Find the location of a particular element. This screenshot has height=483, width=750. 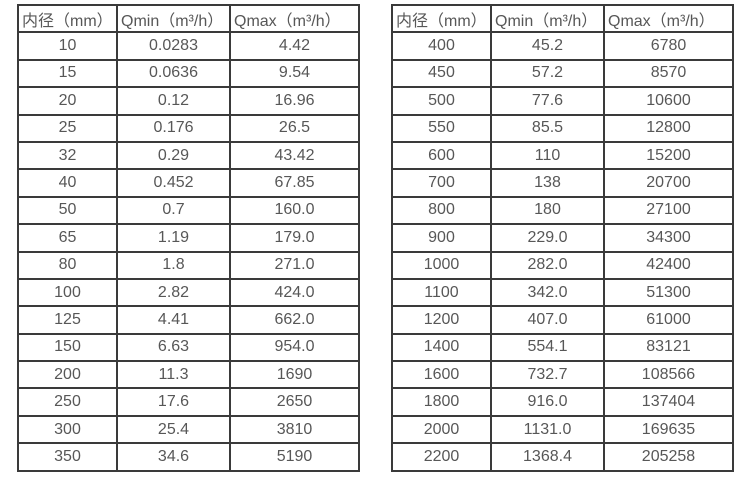

table-cell: 65 is located at coordinates (67, 238).